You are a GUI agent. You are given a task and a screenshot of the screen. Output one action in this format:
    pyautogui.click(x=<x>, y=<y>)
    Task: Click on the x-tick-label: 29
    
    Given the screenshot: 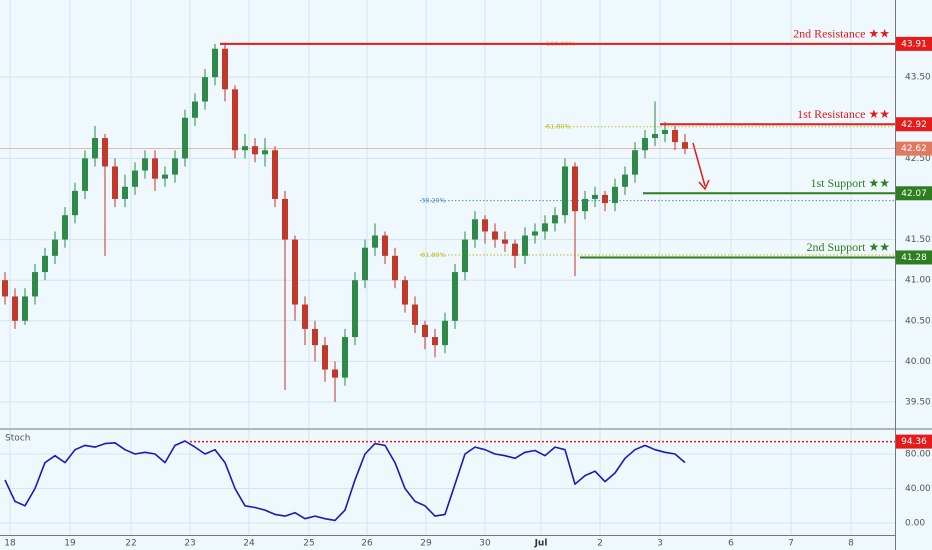 What is the action you would take?
    pyautogui.click(x=426, y=544)
    